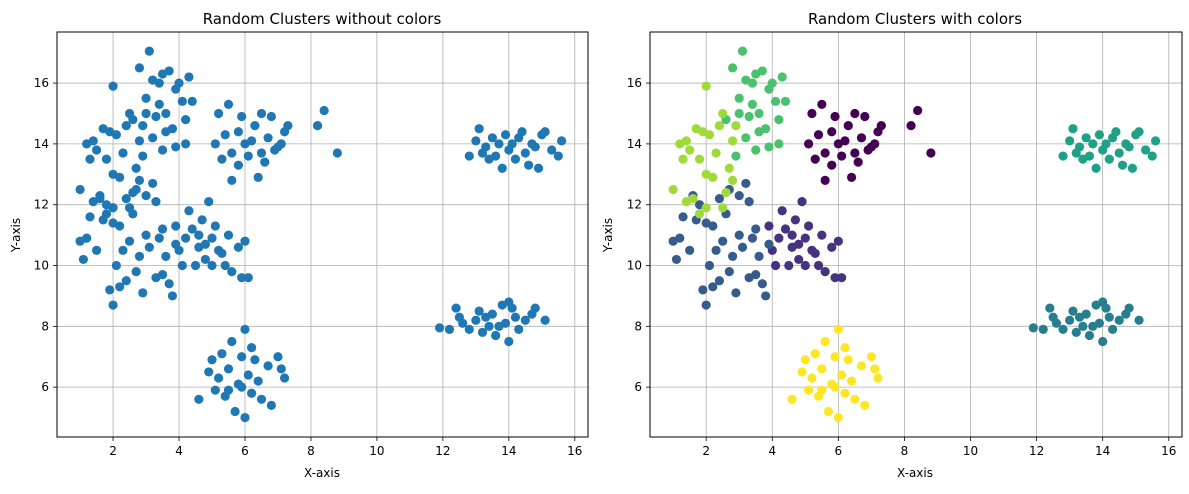 The width and height of the screenshot is (1189, 494). Describe the element at coordinates (322, 19) in the screenshot. I see `left-plot-title: Random Clusters without colors` at that location.